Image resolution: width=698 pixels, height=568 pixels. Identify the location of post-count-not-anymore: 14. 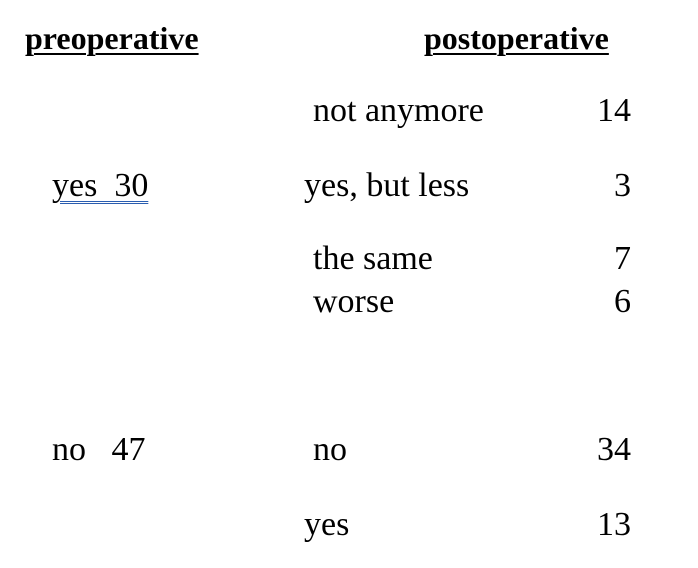
(614, 110).